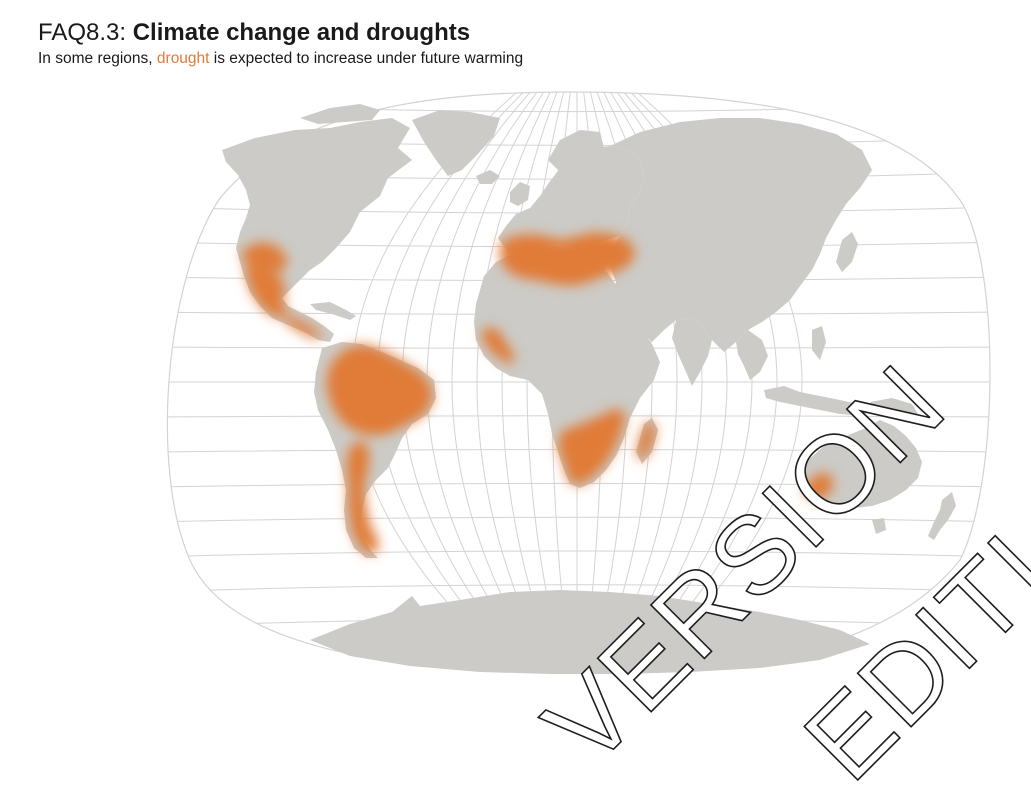 This screenshot has width=1031, height=805. Describe the element at coordinates (333, 311) in the screenshot. I see `land-caribbean` at that location.